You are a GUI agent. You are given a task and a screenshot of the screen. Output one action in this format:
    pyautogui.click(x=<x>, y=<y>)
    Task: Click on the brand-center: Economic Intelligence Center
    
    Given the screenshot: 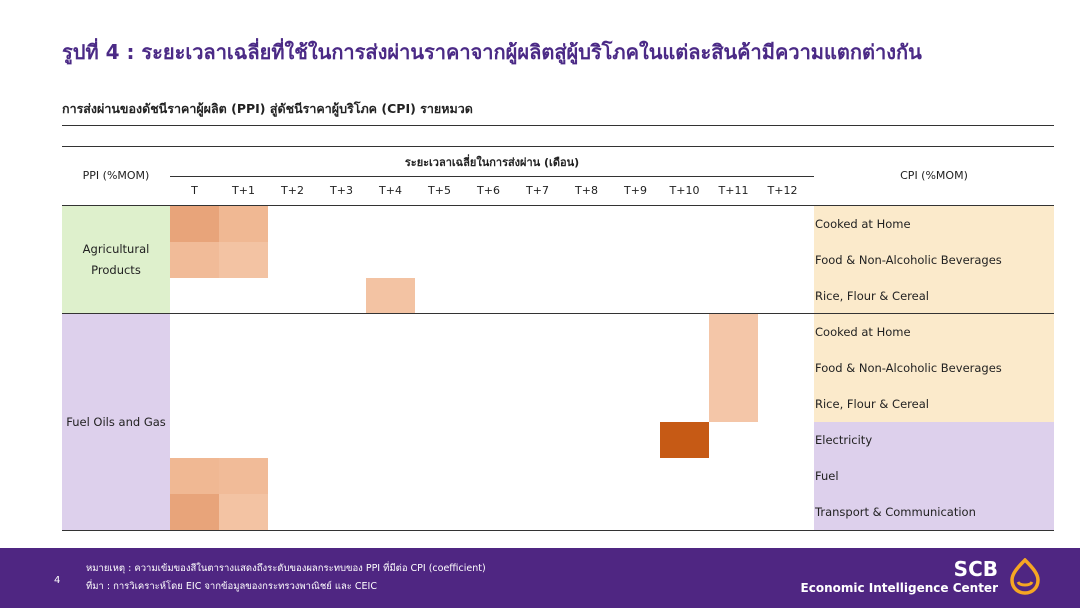 What is the action you would take?
    pyautogui.click(x=899, y=588)
    